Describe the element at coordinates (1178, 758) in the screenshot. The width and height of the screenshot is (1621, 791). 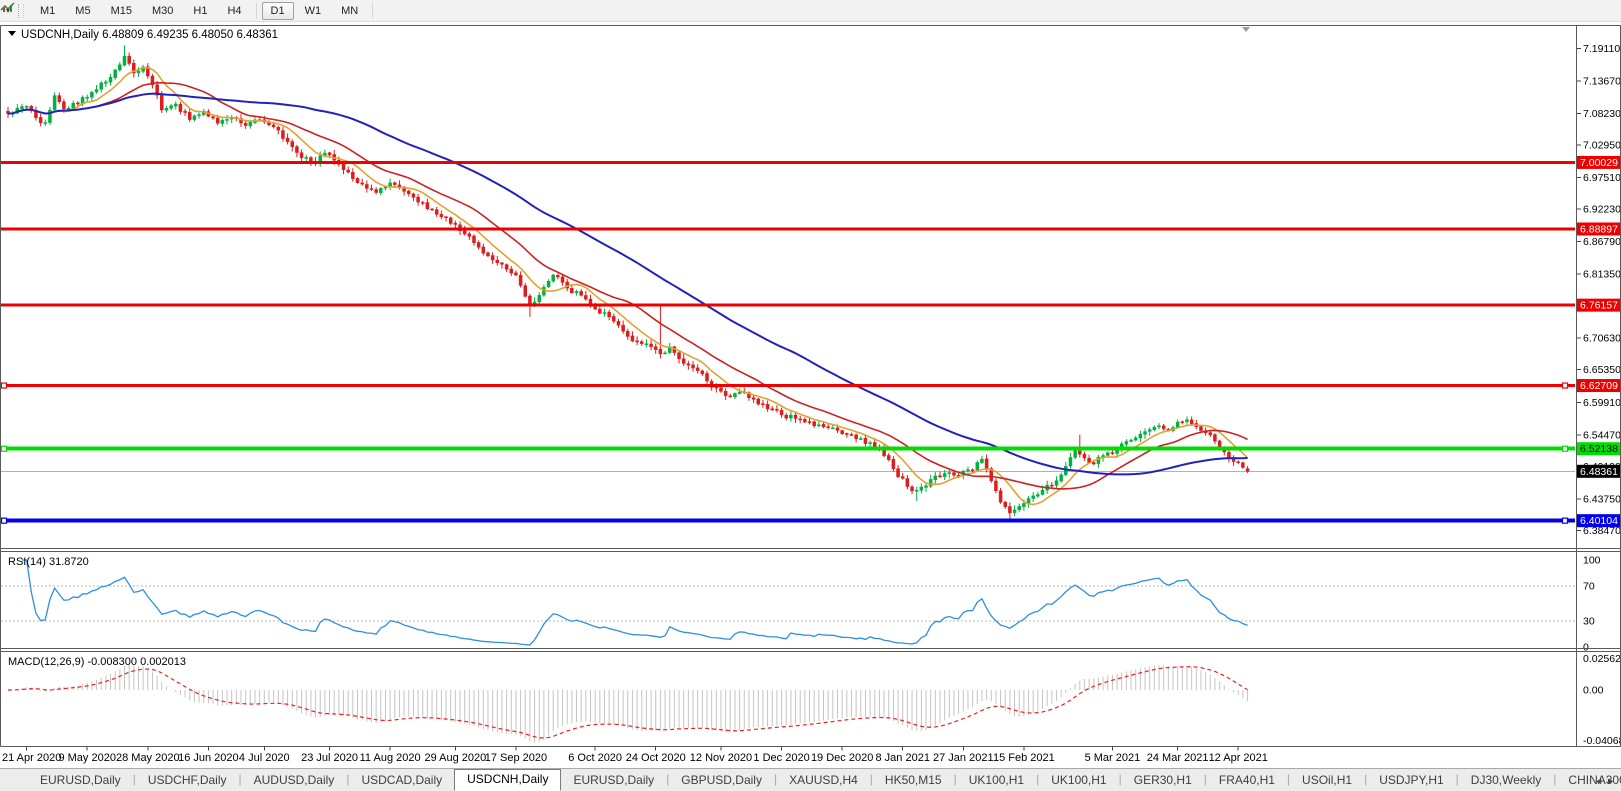
I see `date-tick-label: 24 Mar 2021` at that location.